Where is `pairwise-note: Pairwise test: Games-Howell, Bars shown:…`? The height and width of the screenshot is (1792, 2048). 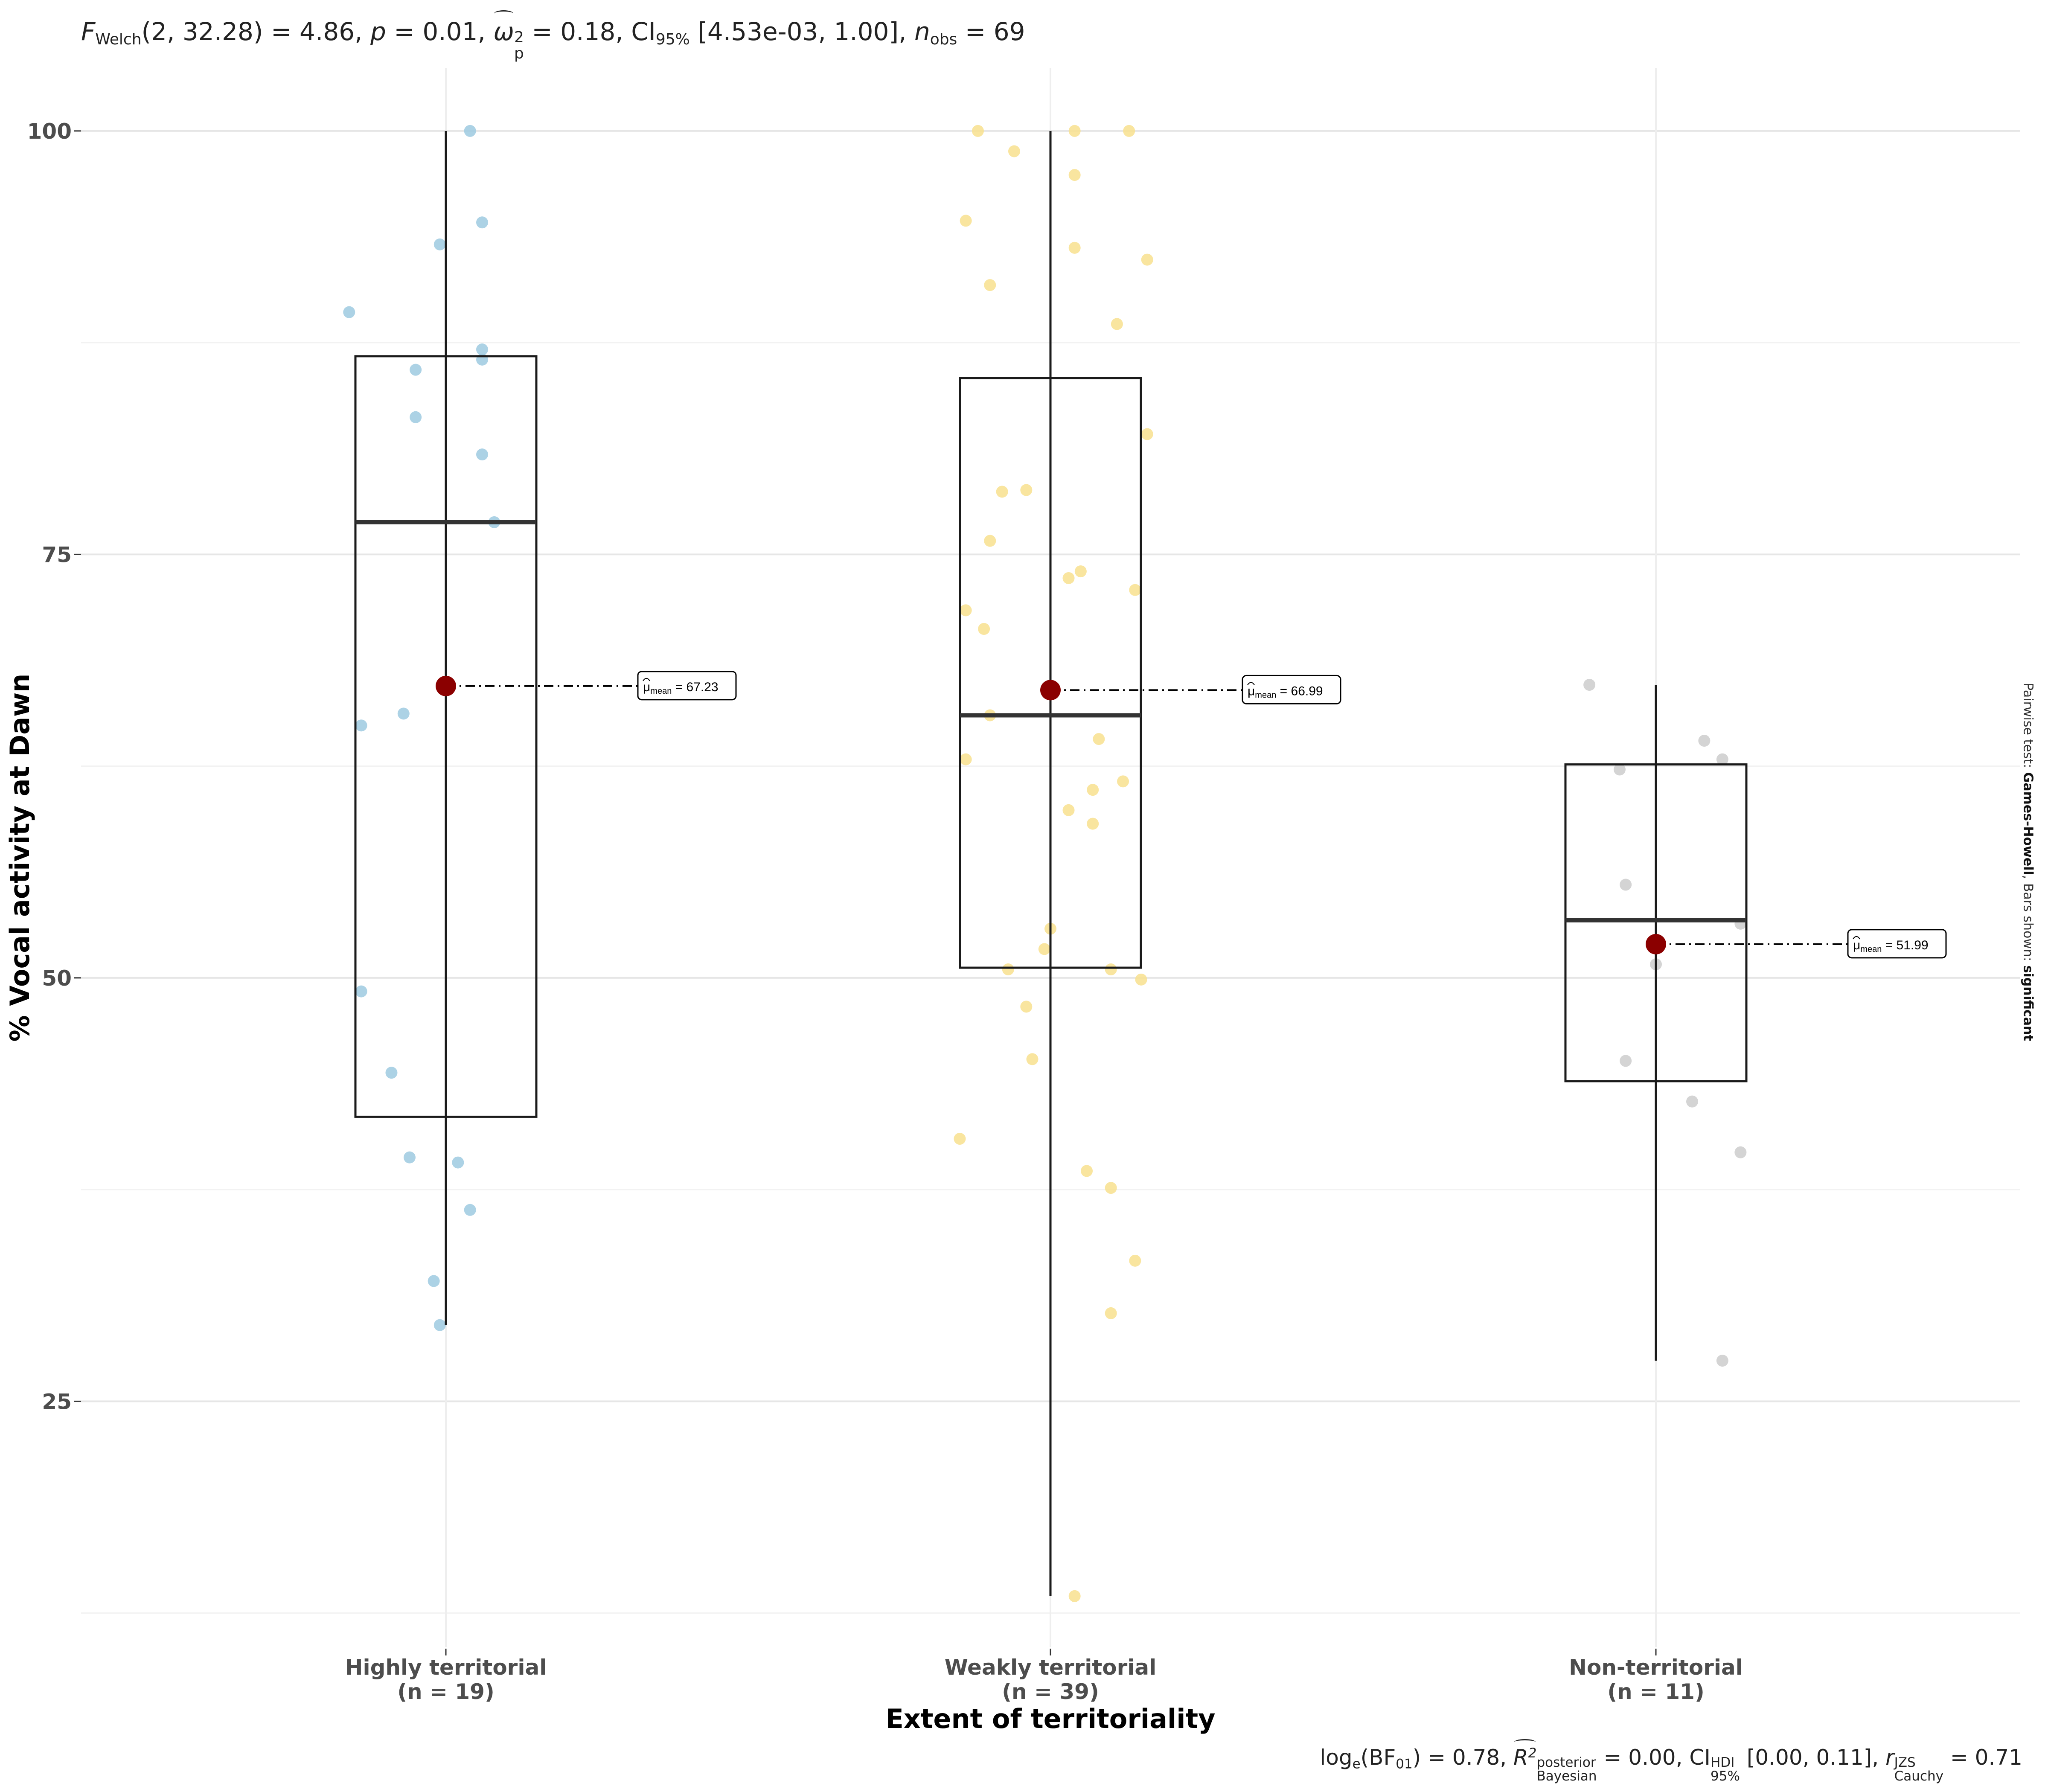
pairwise-note: Pairwise test: Games-Howell, Bars shown:… is located at coordinates (2029, 862).